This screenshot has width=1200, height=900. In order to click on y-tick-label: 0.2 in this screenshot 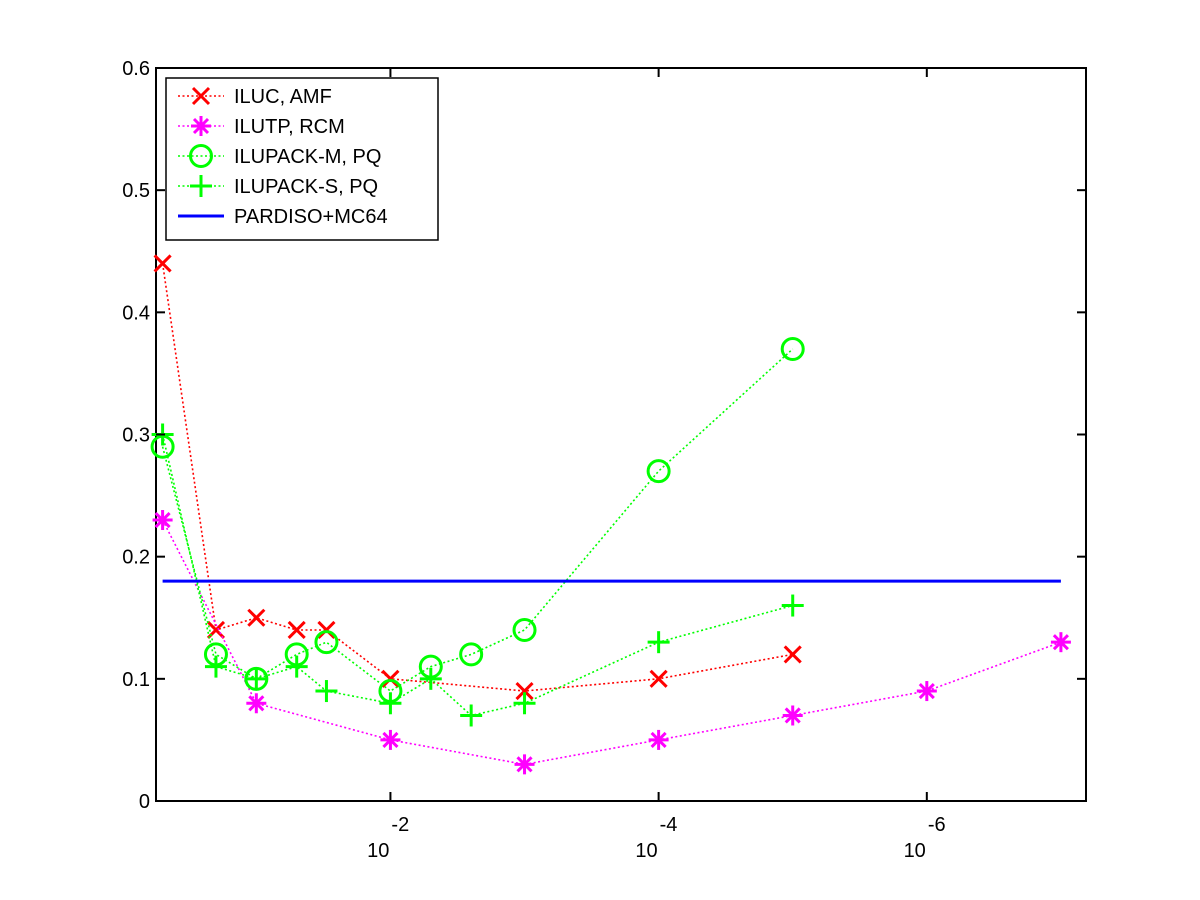, I will do `click(136, 558)`.